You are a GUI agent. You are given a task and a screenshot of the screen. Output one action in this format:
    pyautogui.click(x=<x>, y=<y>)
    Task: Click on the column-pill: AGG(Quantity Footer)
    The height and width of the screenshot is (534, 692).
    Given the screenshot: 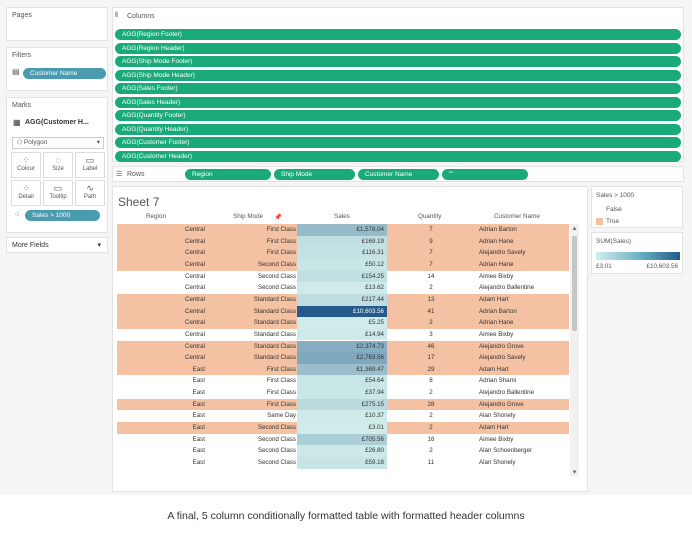 What is the action you would take?
    pyautogui.click(x=398, y=115)
    